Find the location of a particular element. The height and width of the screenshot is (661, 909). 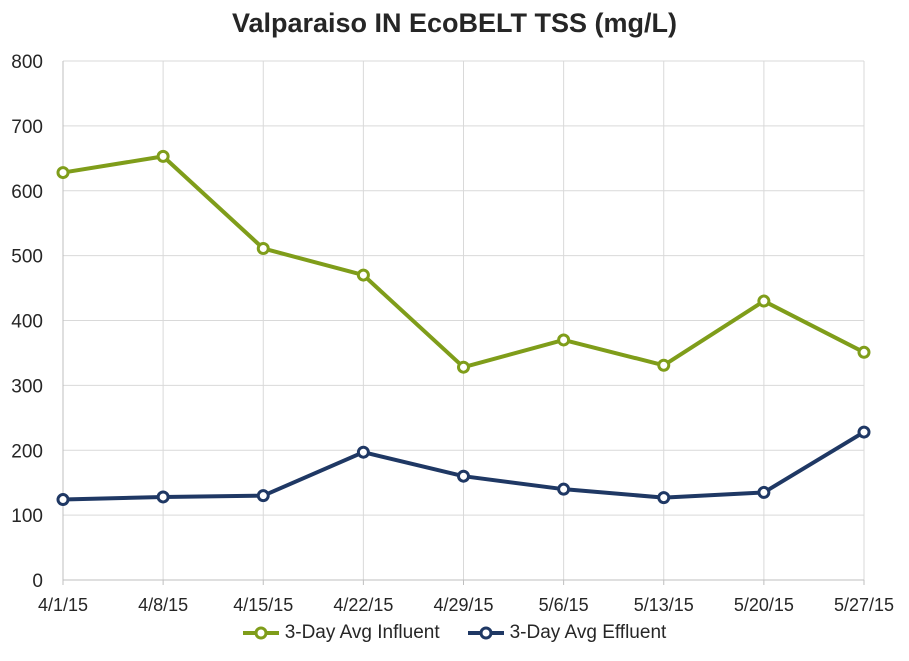

x-tick-label: 5/6/15 is located at coordinates (564, 605).